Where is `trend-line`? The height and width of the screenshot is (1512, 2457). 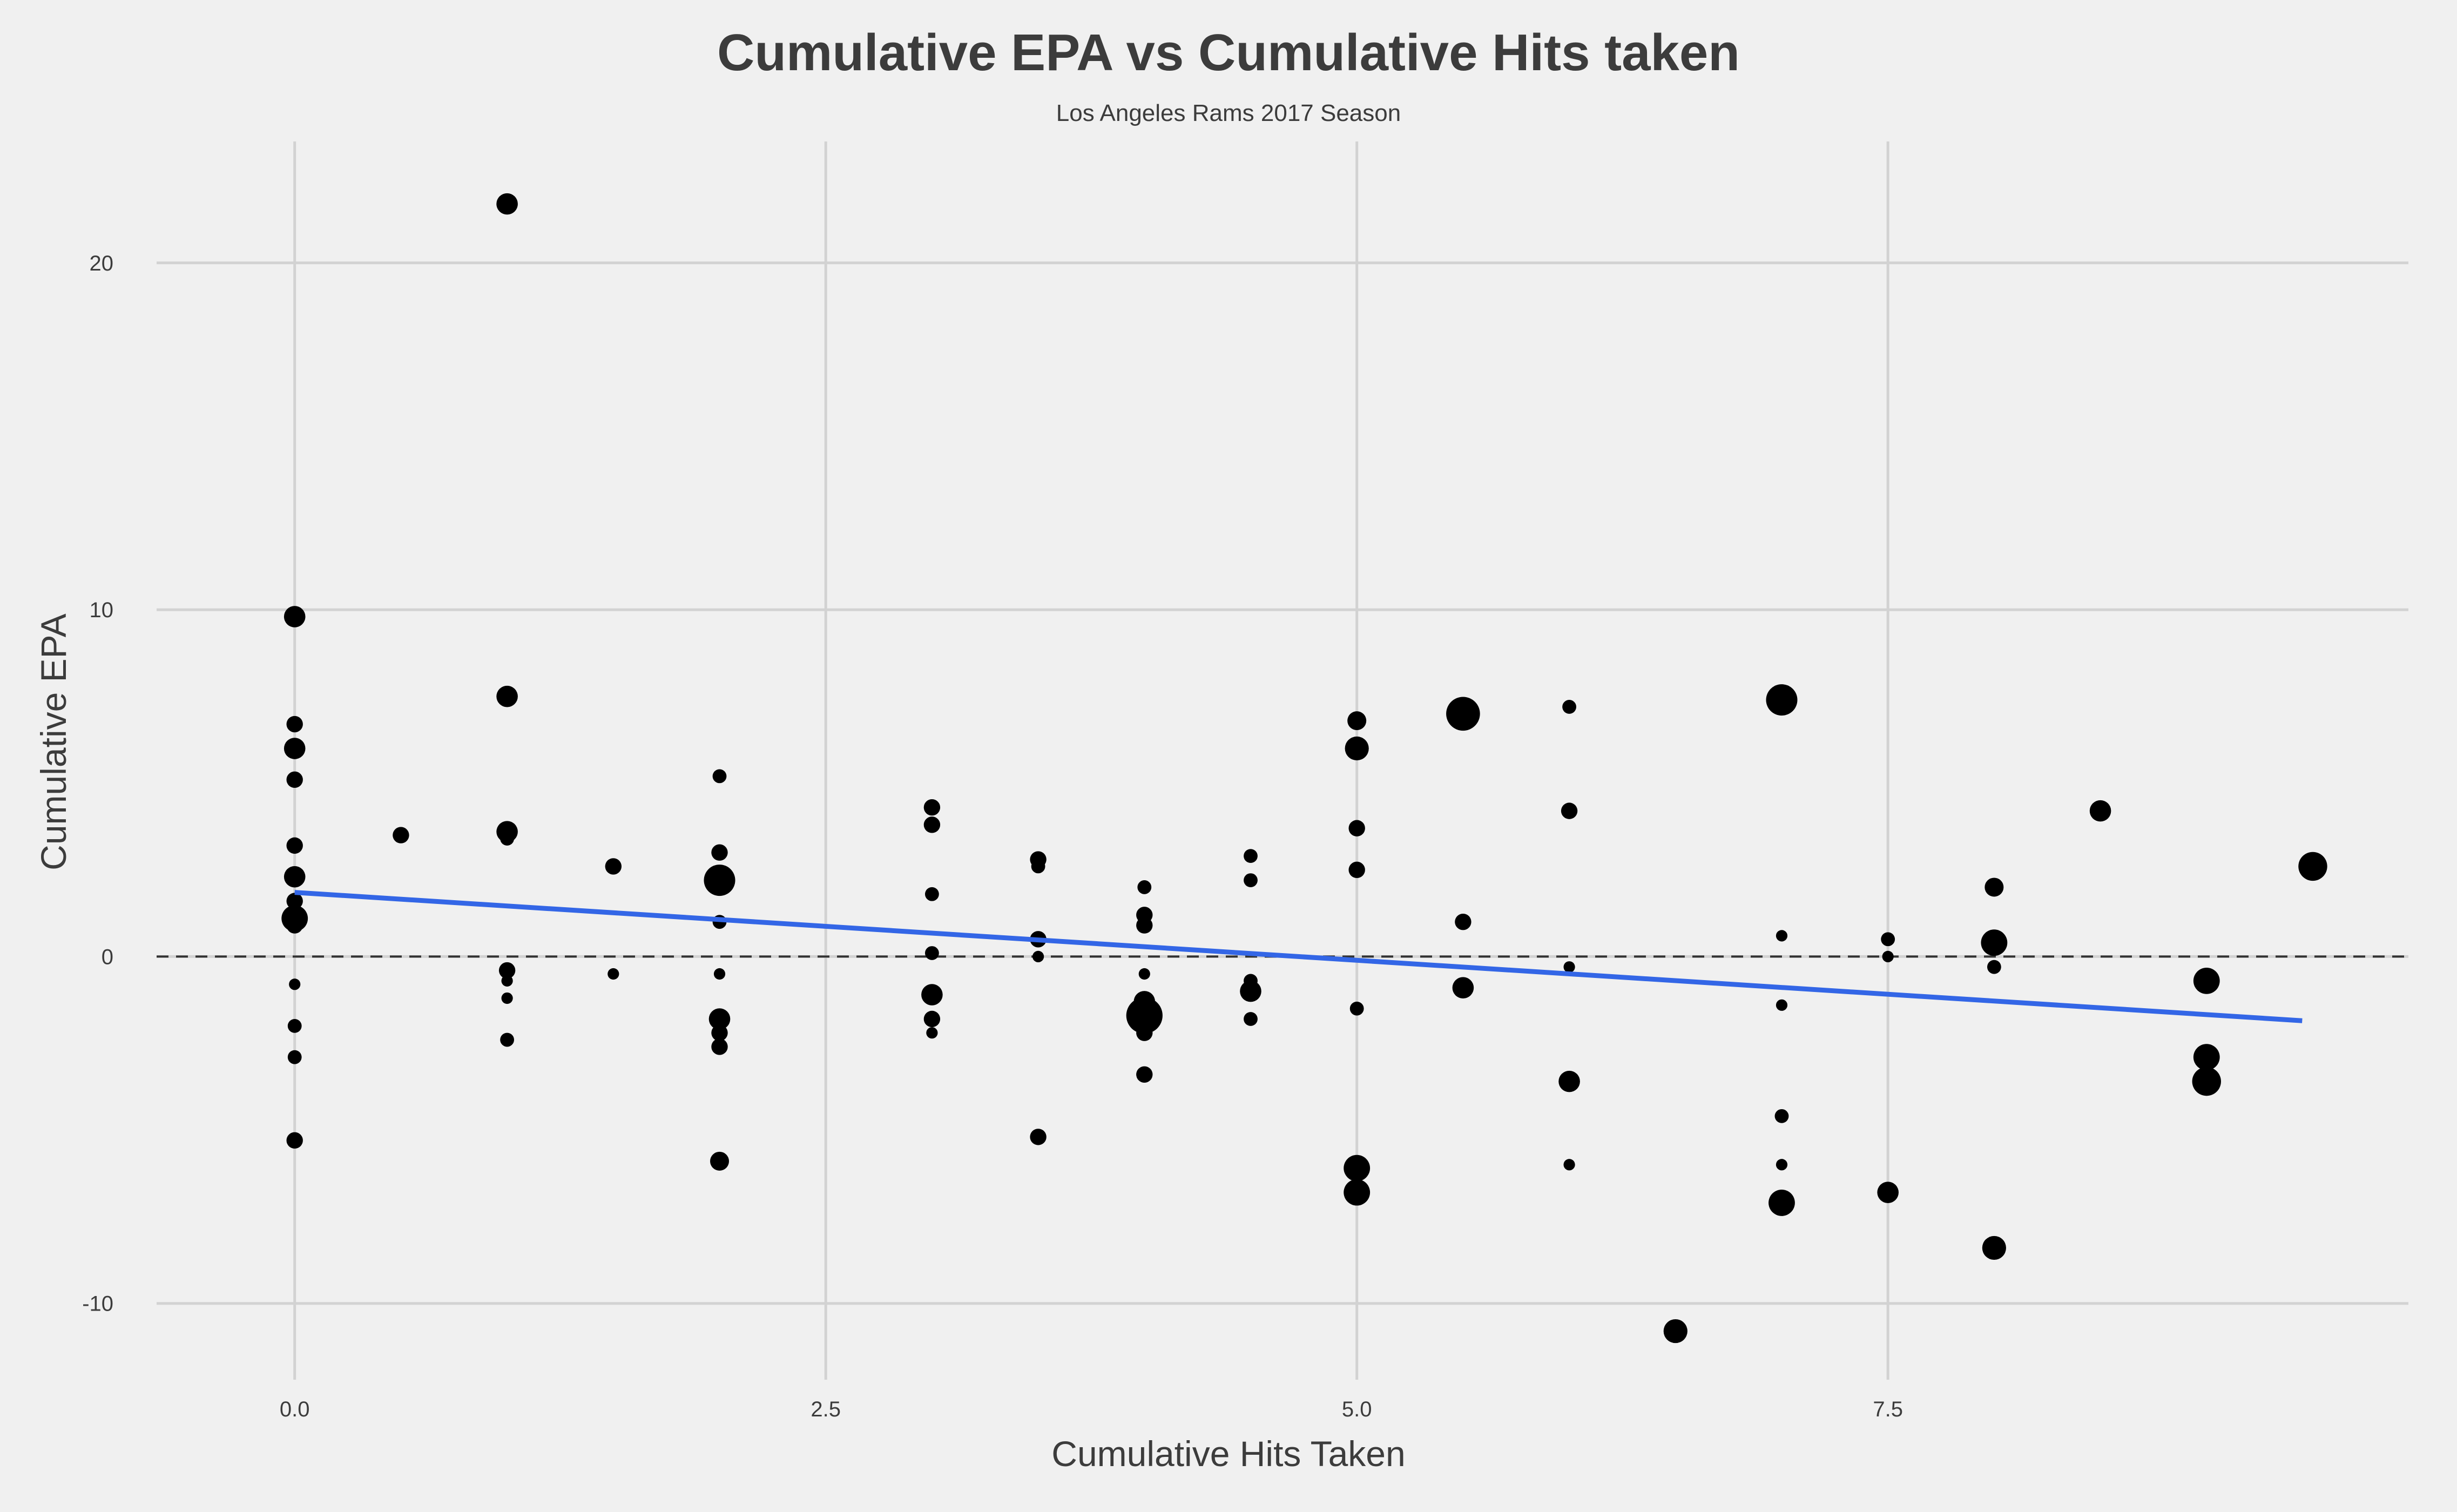 trend-line is located at coordinates (1298, 957).